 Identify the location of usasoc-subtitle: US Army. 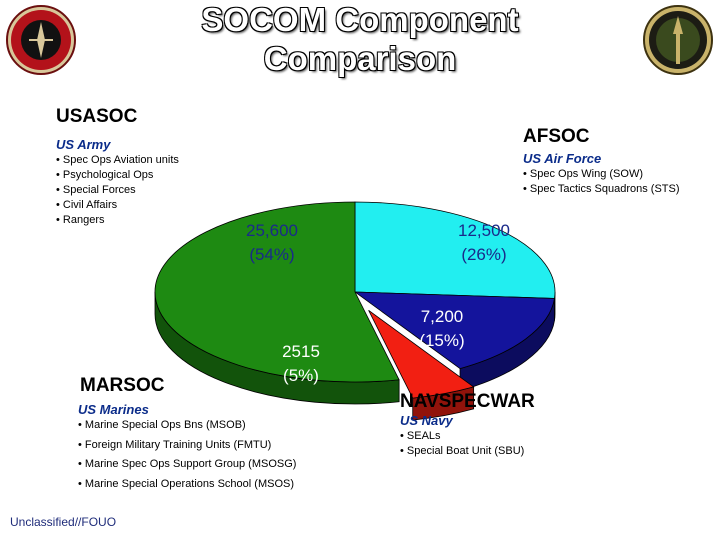
(83, 144).